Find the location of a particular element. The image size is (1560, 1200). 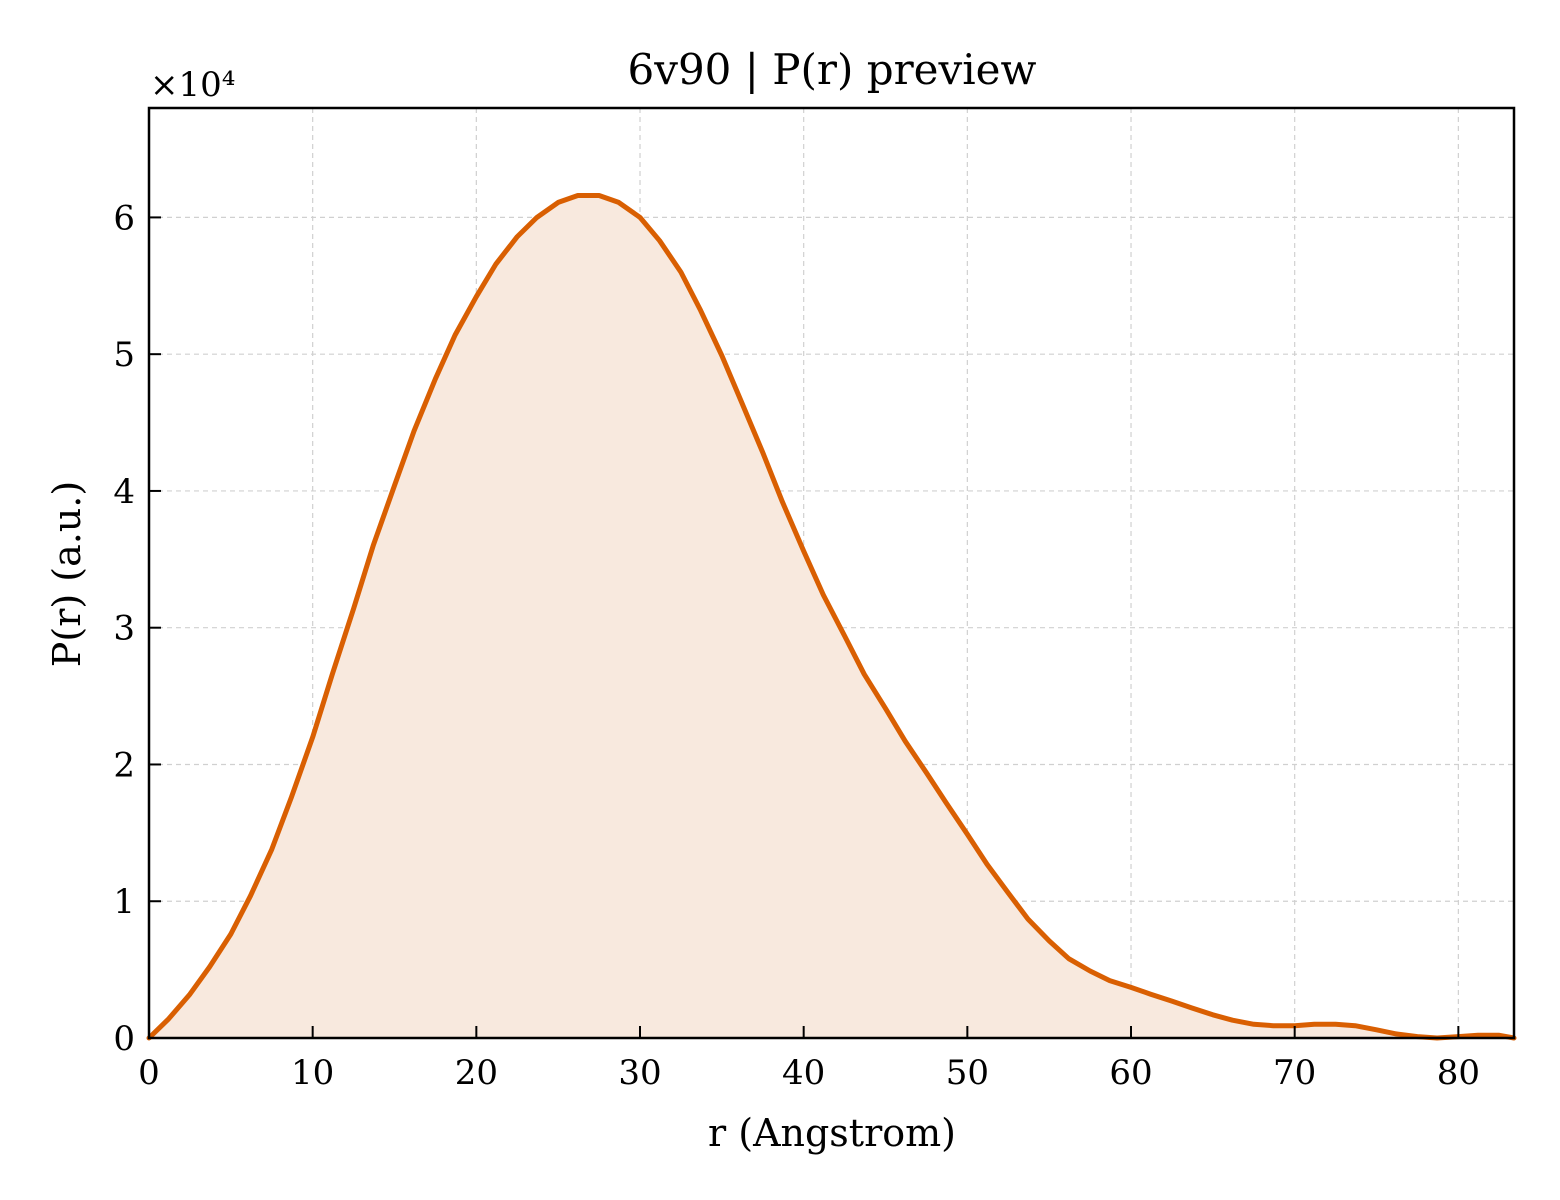

y-tick-label: 1 is located at coordinates (124, 902).